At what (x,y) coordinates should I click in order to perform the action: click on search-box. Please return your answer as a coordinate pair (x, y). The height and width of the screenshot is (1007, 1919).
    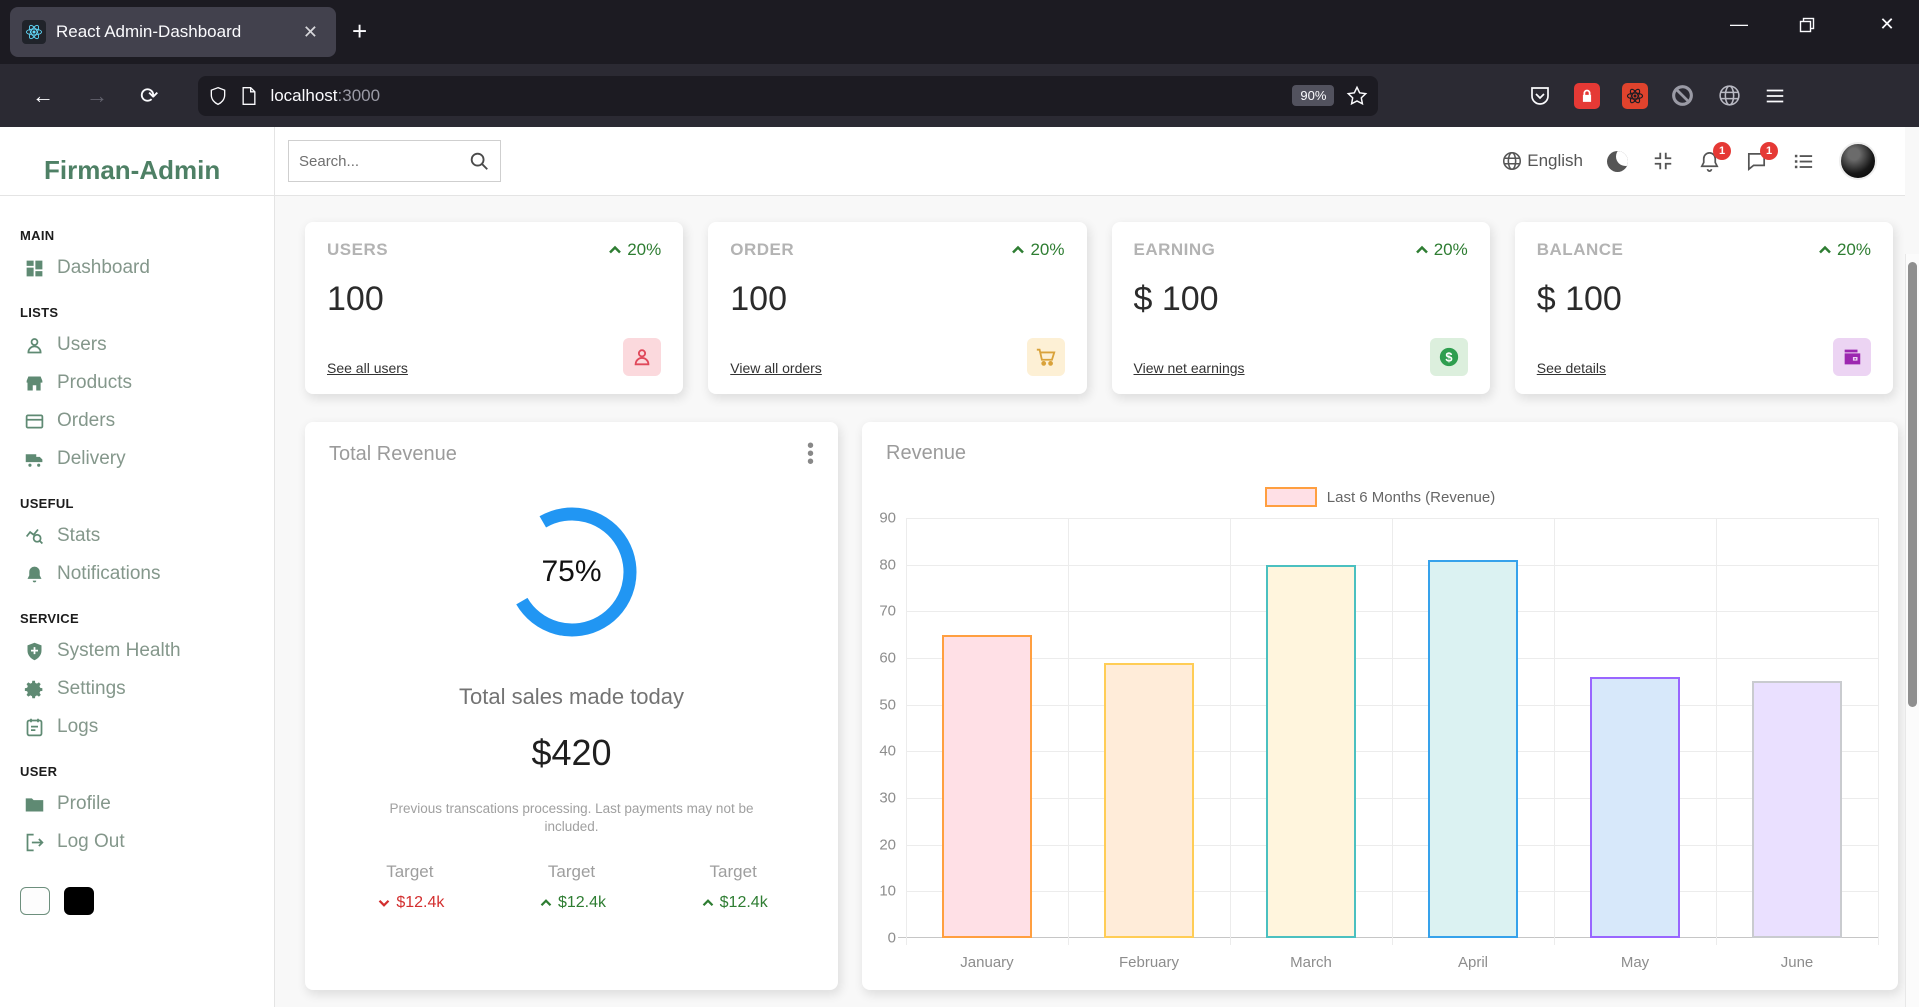
    Looking at the image, I should click on (394, 161).